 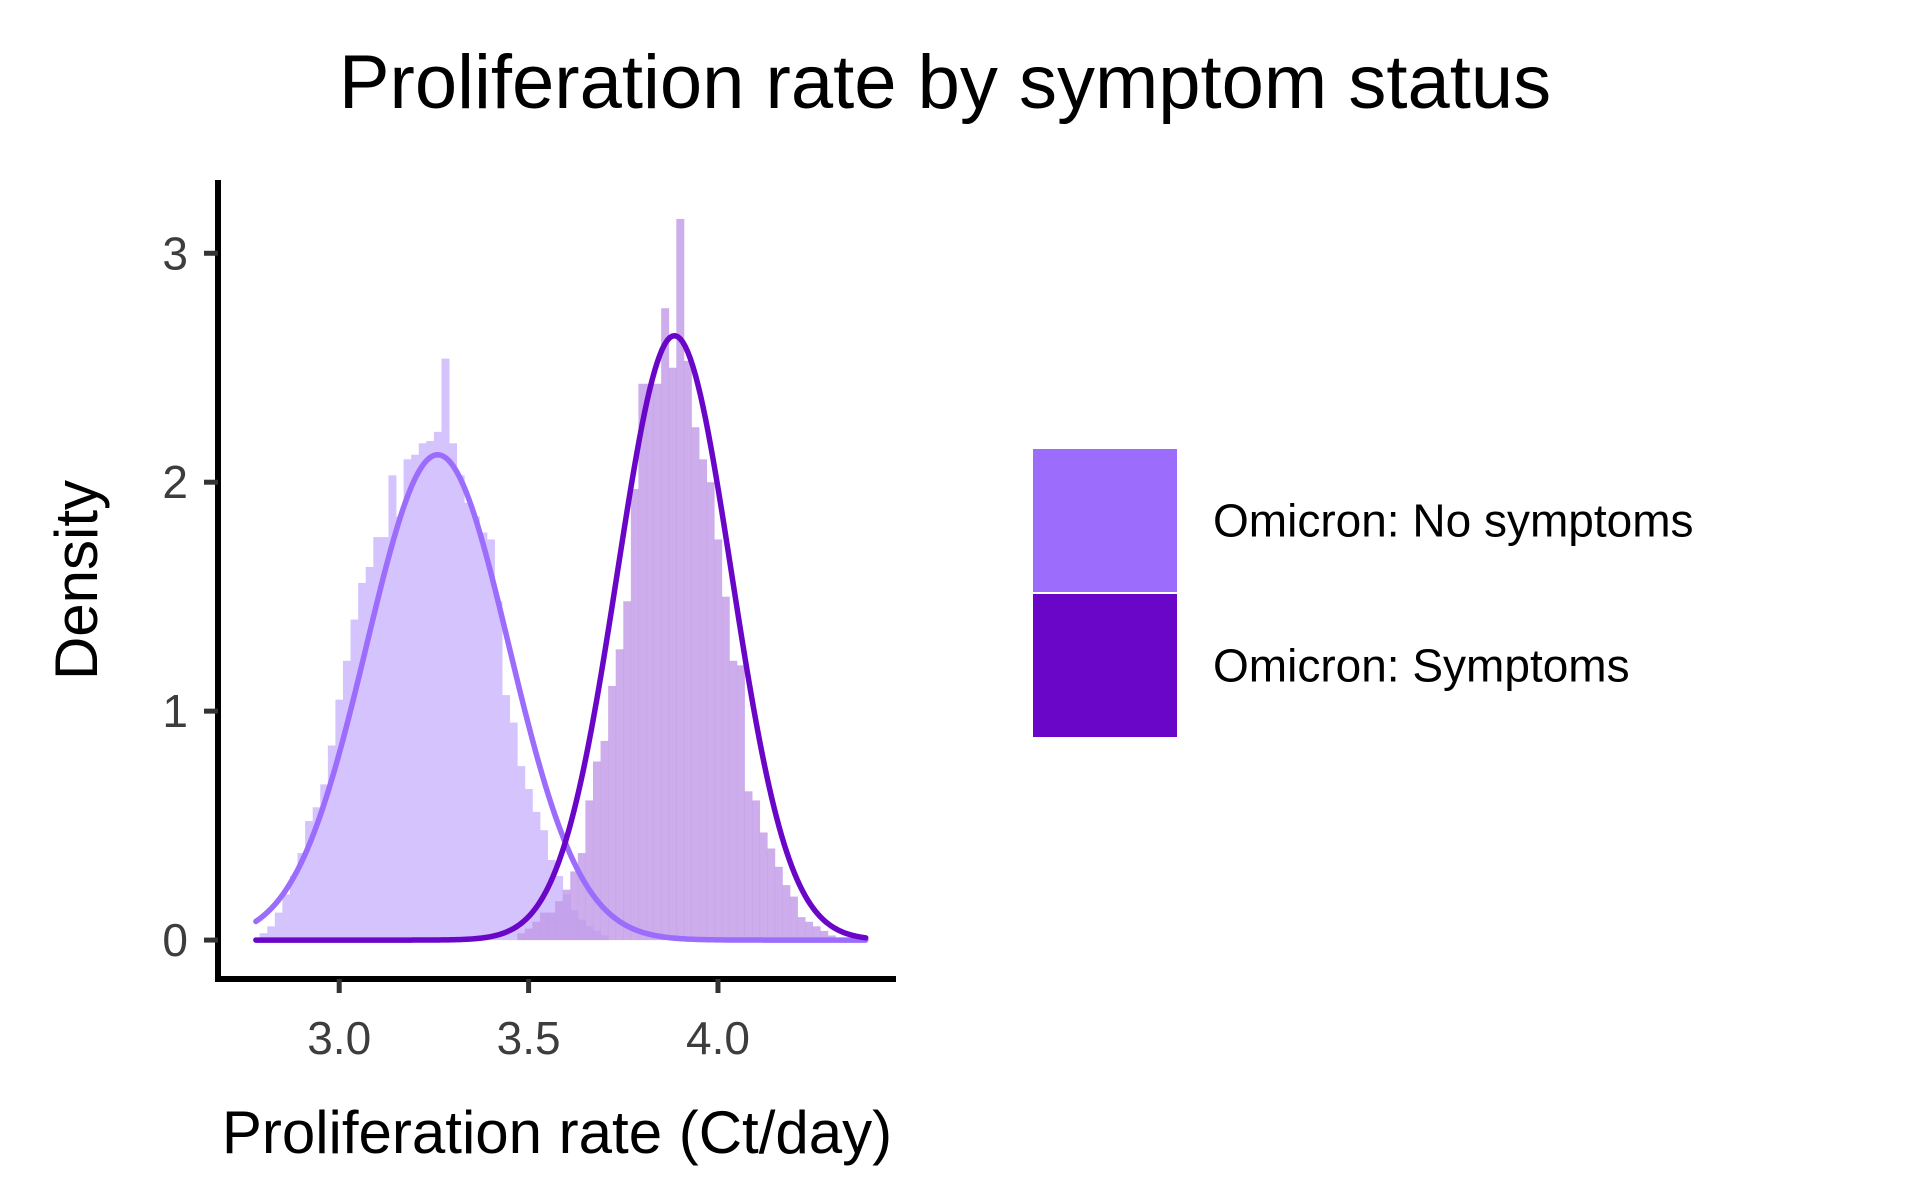 I want to click on x-axis-ticks: 3.0 3.5 4.0, so click(x=528, y=1021).